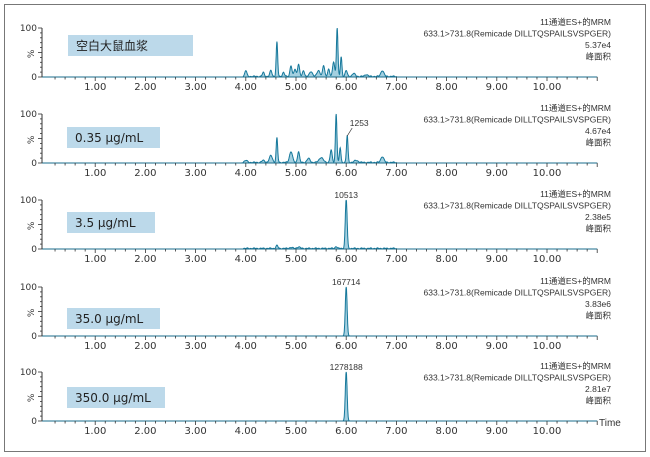 This screenshot has width=650, height=457. I want to click on sample-label: 35.0 μg/mL, so click(109, 319).